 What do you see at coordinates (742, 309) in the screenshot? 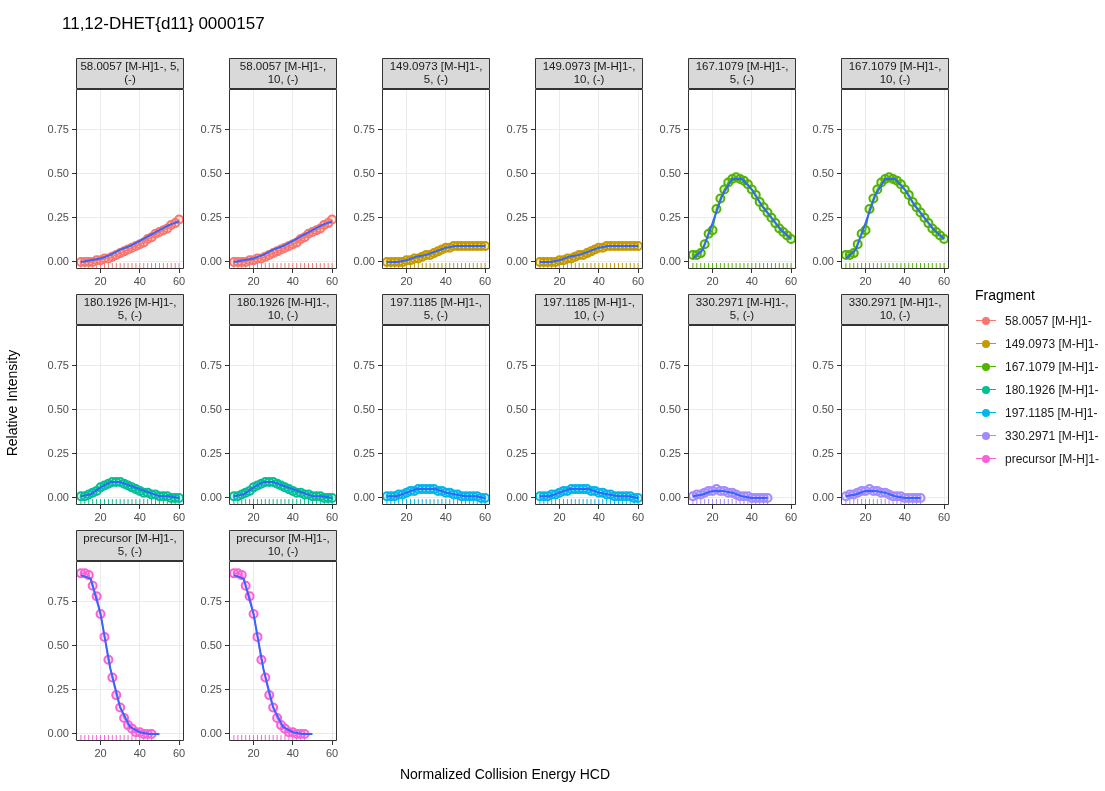
I see `chart-title: 330.2971 [M-H]1-, 5, (-)` at bounding box center [742, 309].